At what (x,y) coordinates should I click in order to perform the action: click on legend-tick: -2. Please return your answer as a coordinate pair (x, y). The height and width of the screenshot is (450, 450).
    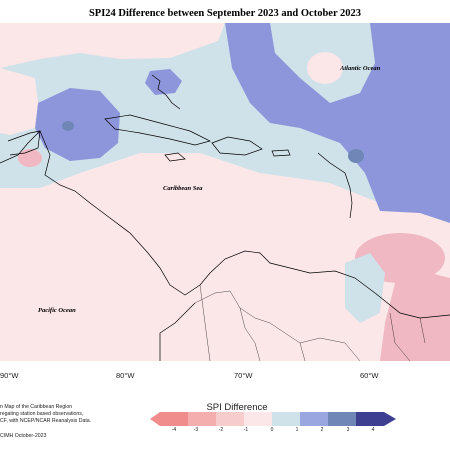
    Looking at the image, I should click on (221, 430).